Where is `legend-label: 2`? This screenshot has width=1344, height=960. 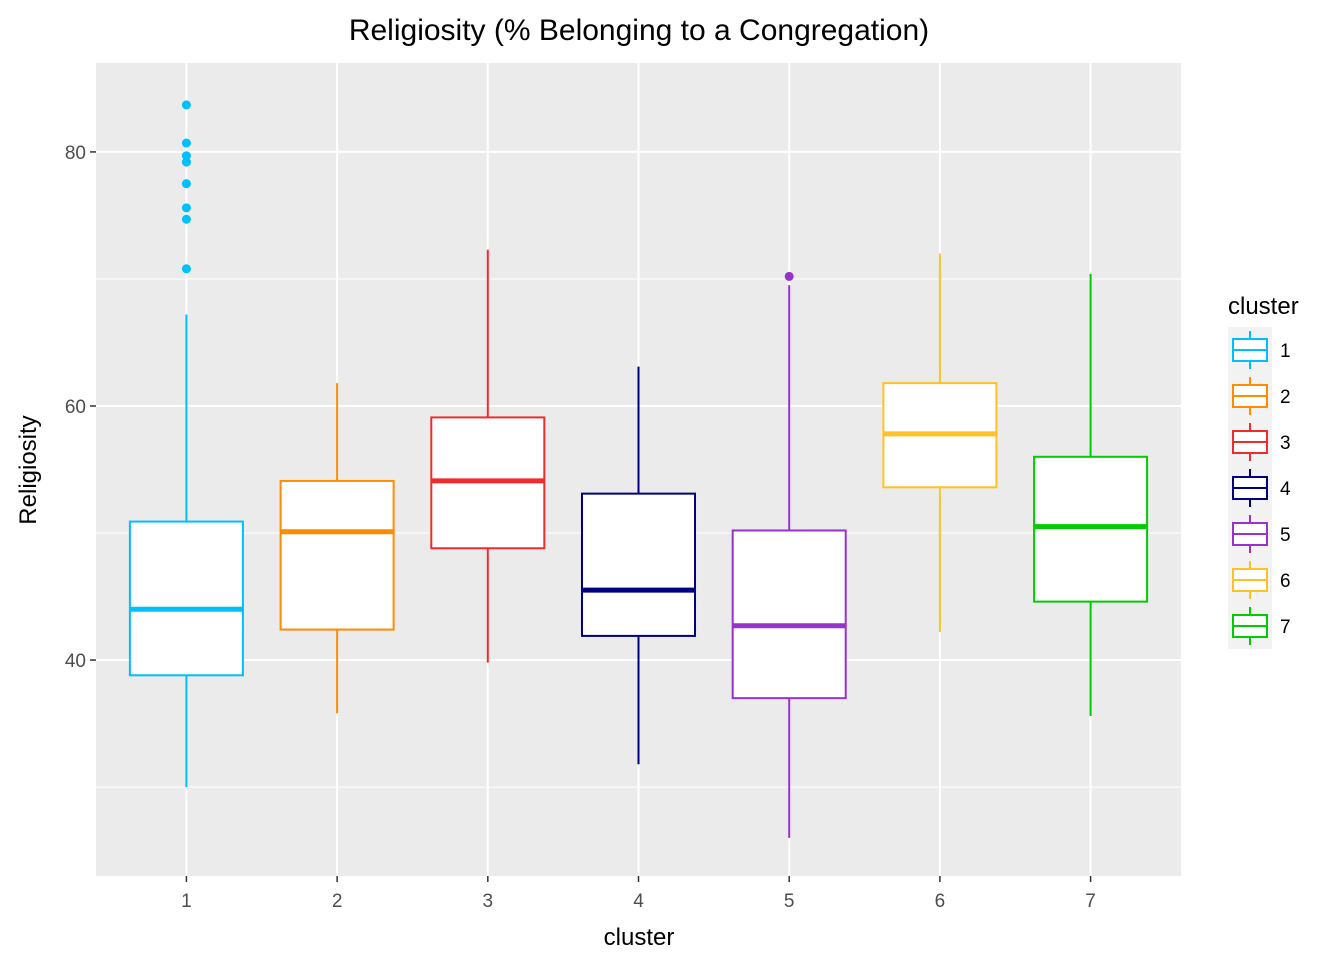
legend-label: 2 is located at coordinates (1285, 397).